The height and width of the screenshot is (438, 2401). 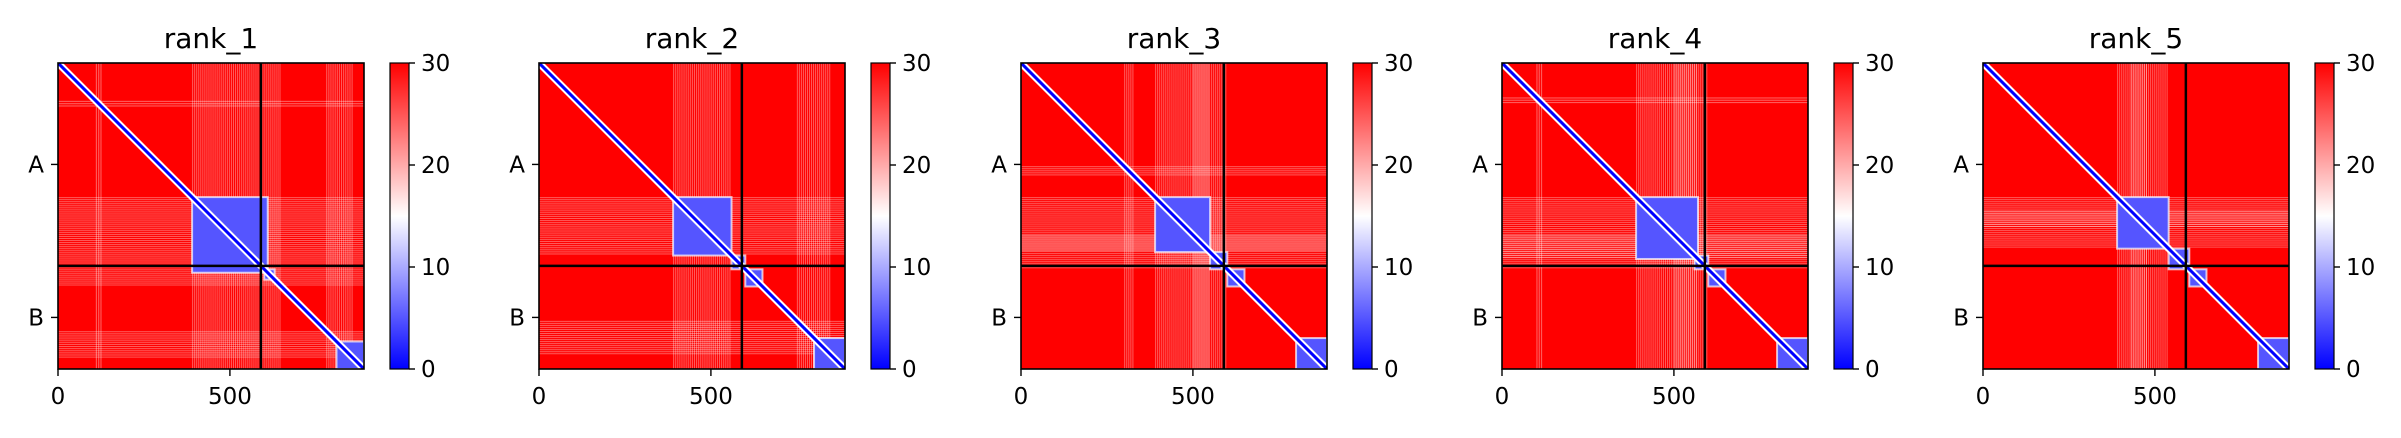 I want to click on x-tick-label: 500, so click(x=230, y=397).